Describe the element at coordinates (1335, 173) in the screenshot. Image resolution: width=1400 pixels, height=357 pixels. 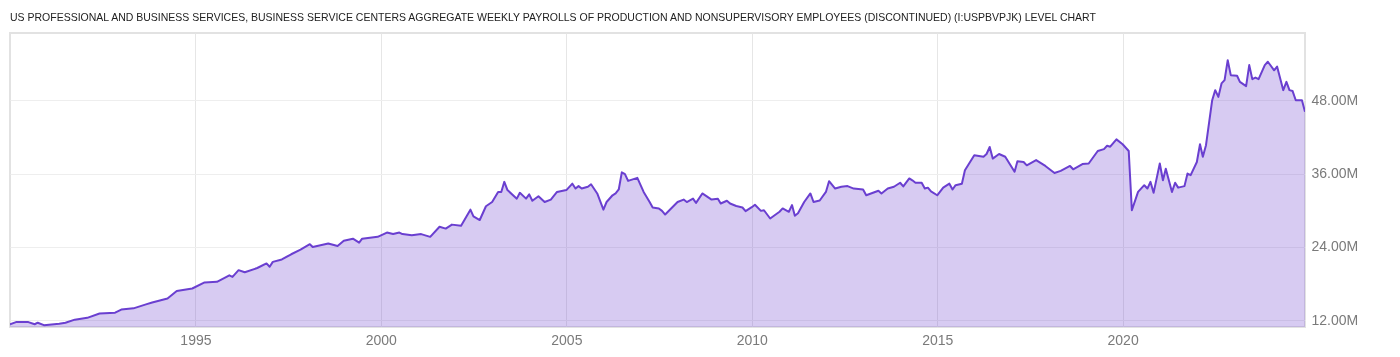
I see `y-tick-label: 36.00M` at that location.